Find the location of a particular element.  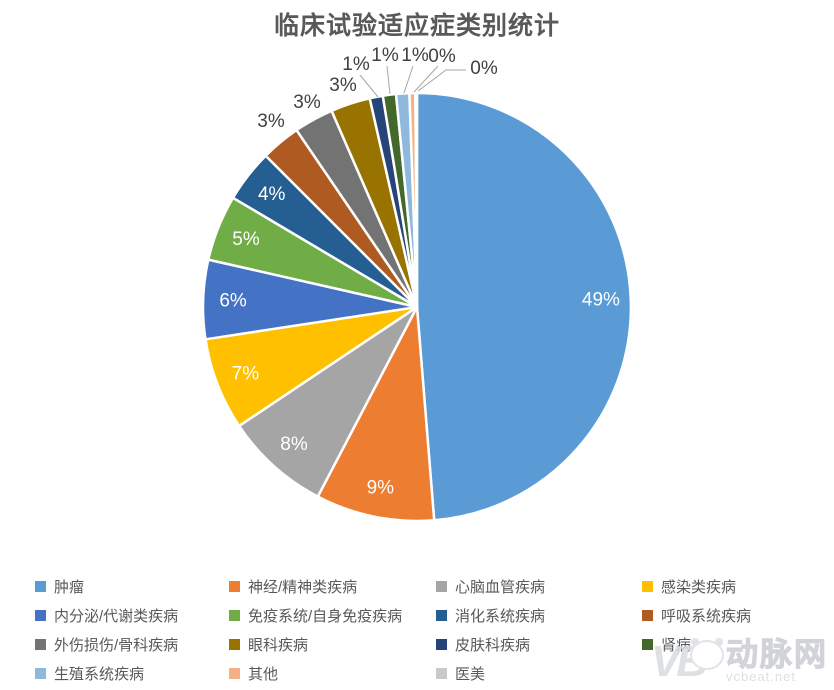

legend-item-6: 消化系统疾病 is located at coordinates (490, 615).